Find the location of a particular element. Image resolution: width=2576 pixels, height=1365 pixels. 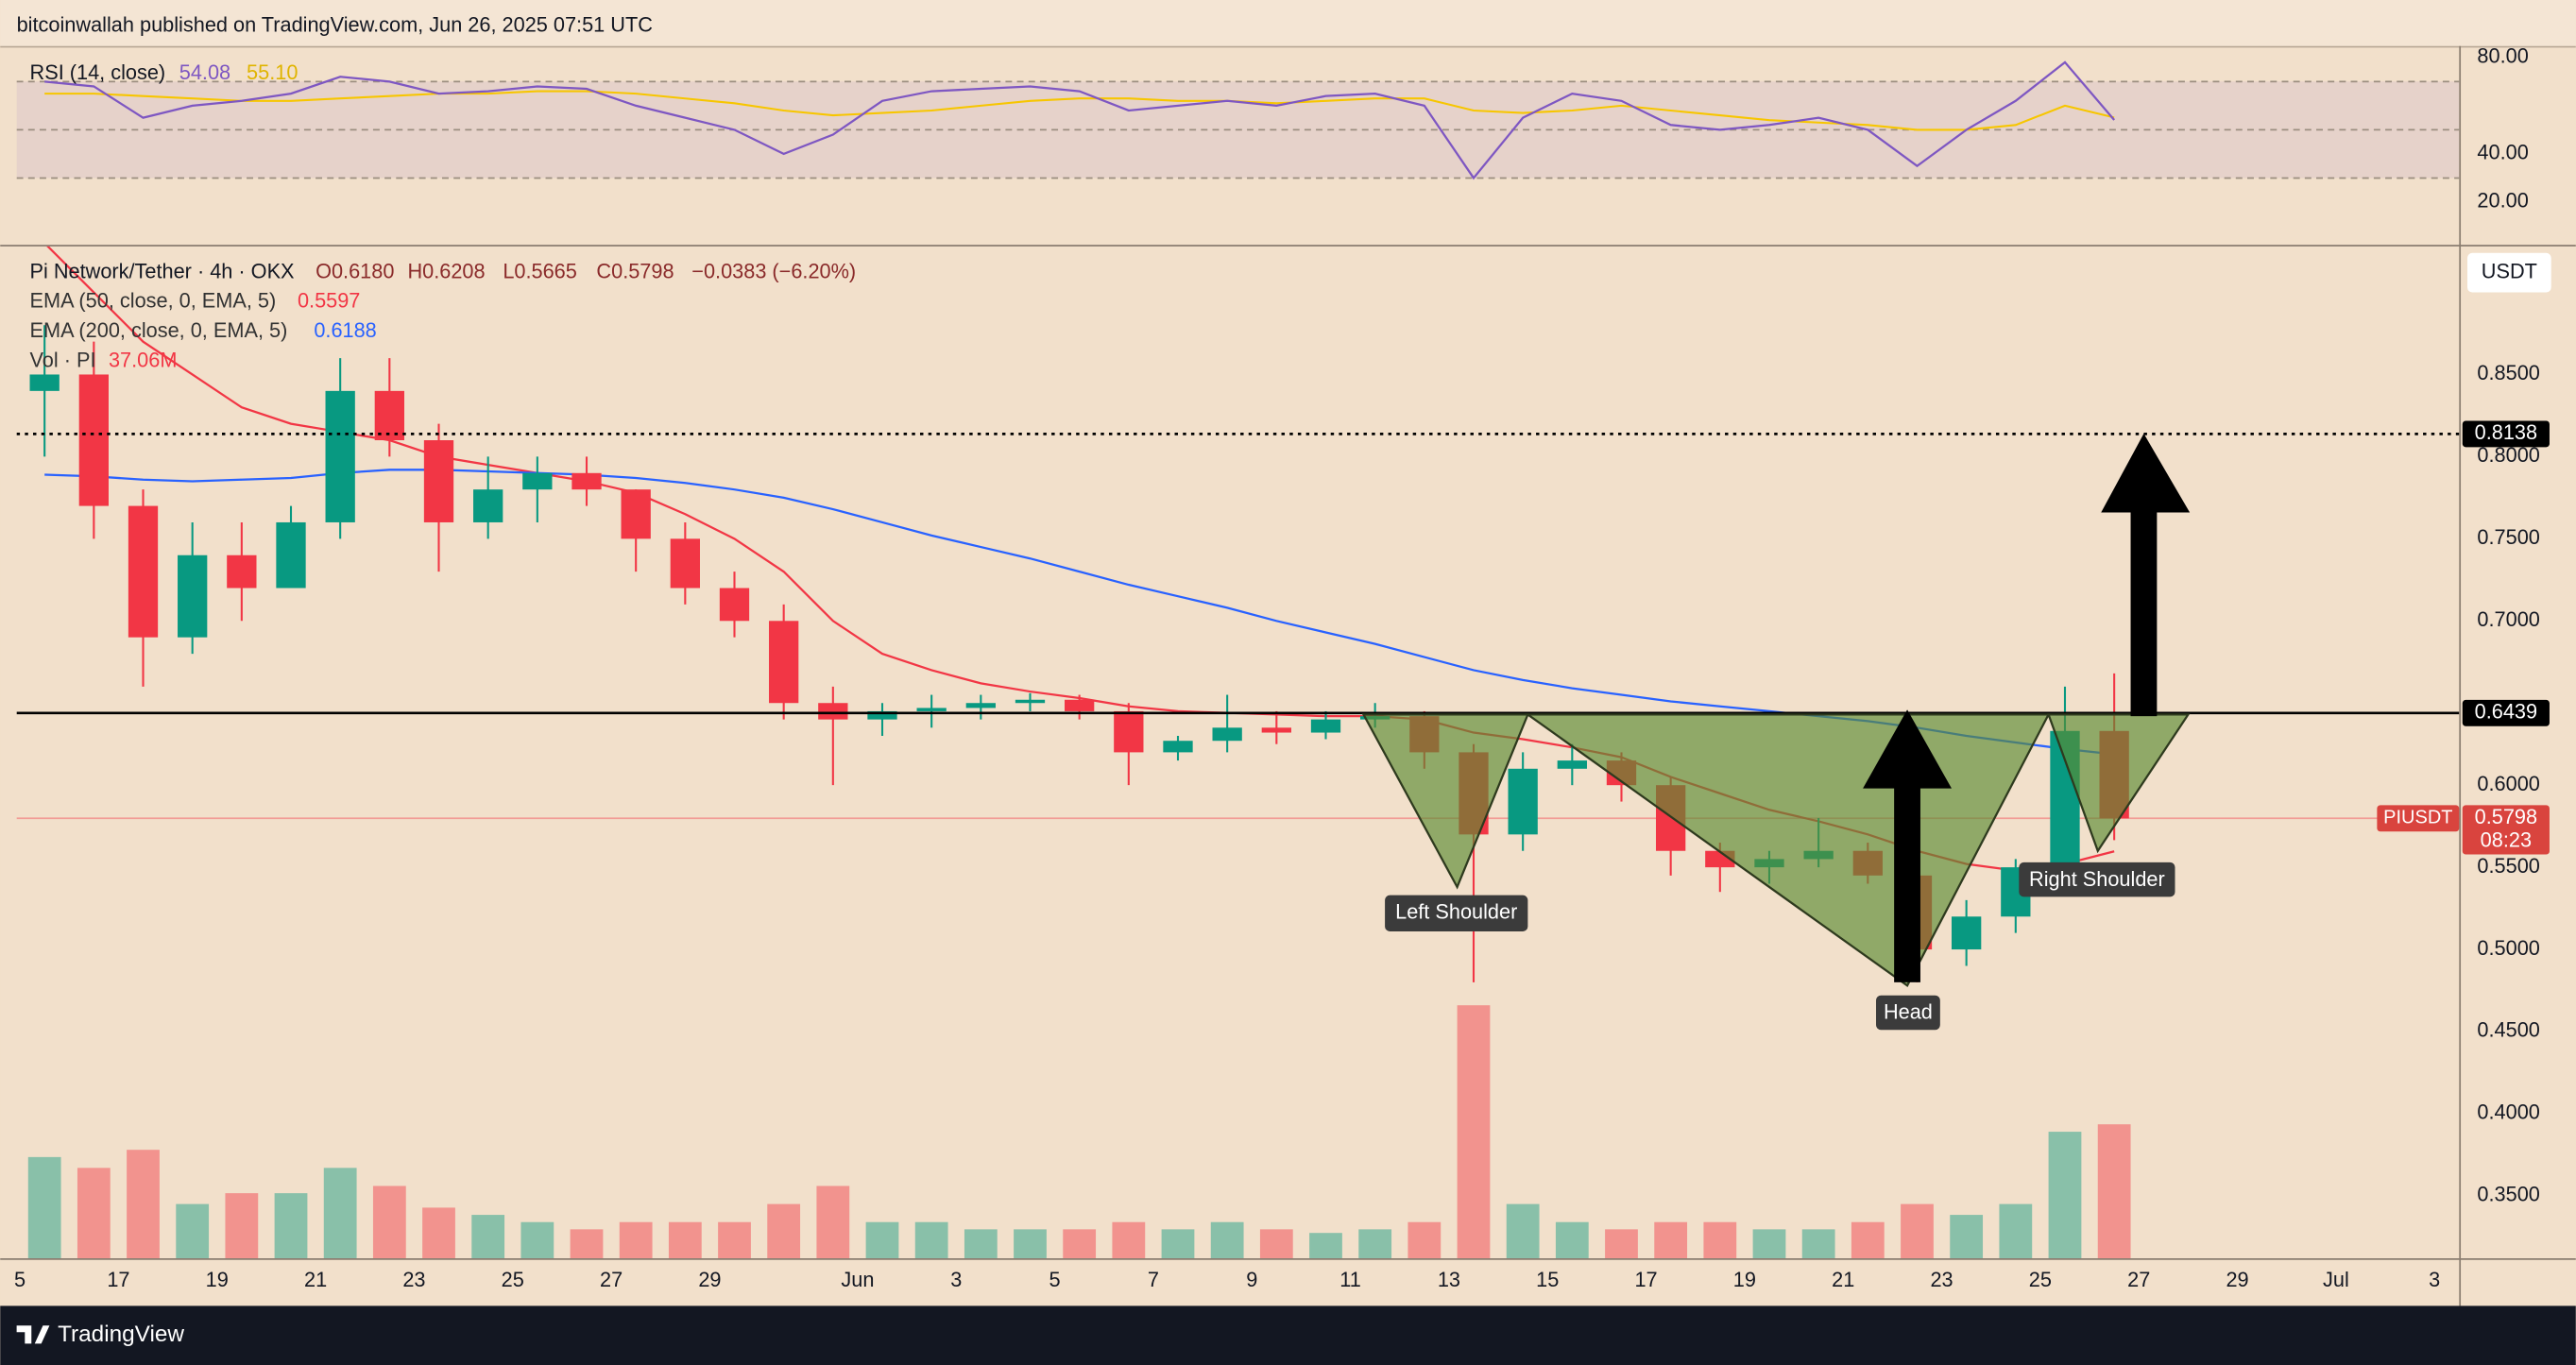

x-tick-label: 13 is located at coordinates (1449, 1279).